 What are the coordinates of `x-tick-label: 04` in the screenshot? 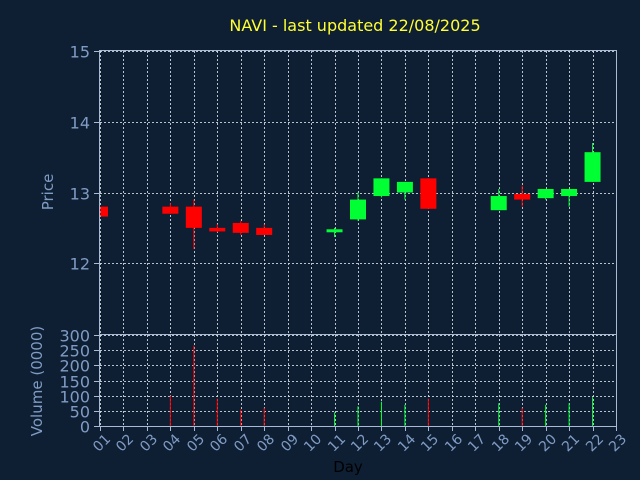 It's located at (172, 443).